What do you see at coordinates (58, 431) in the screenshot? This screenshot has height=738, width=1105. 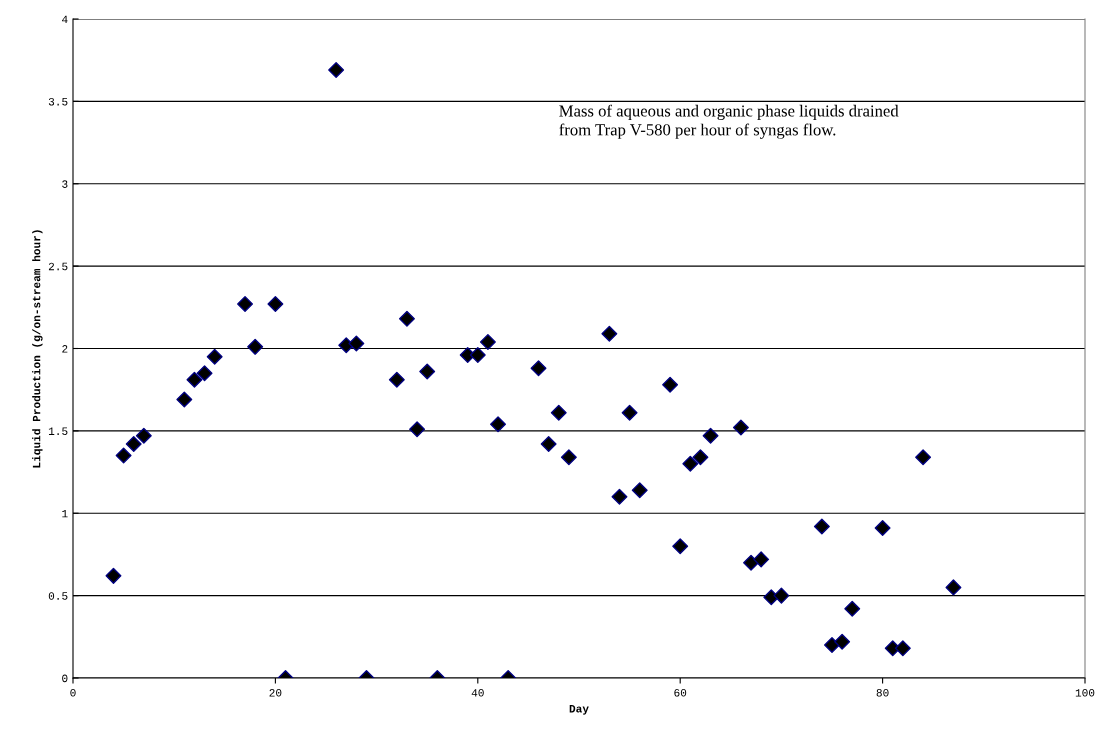 I see `y-tick-label: 1.5` at bounding box center [58, 431].